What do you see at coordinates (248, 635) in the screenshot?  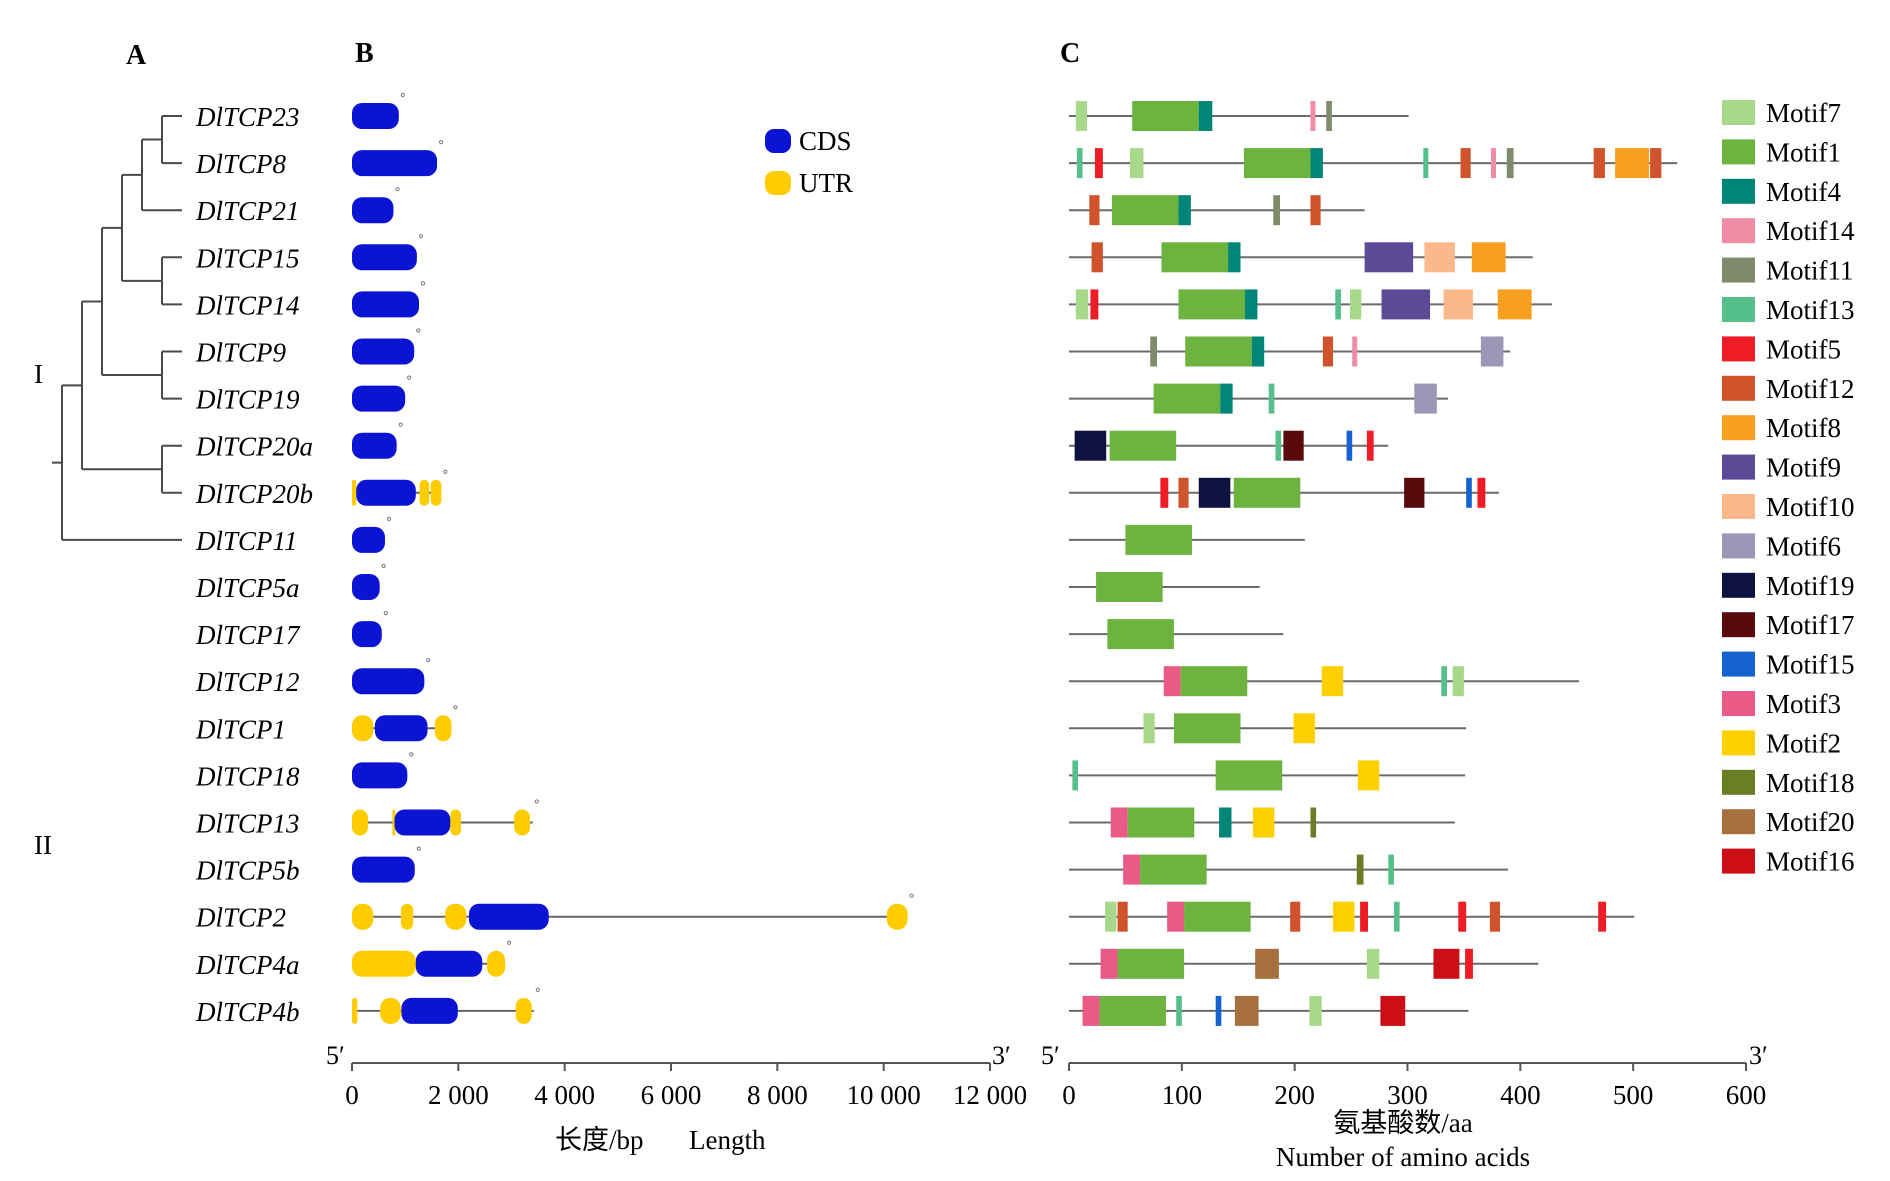 I see `gene-label: DlTCP17` at bounding box center [248, 635].